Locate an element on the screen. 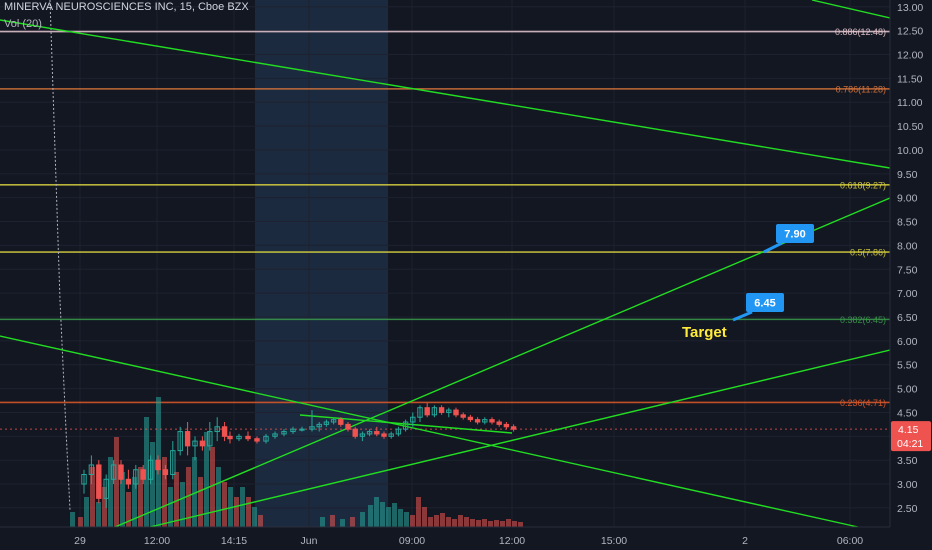 This screenshot has width=932, height=550. time-axis-background is located at coordinates (466, 538).